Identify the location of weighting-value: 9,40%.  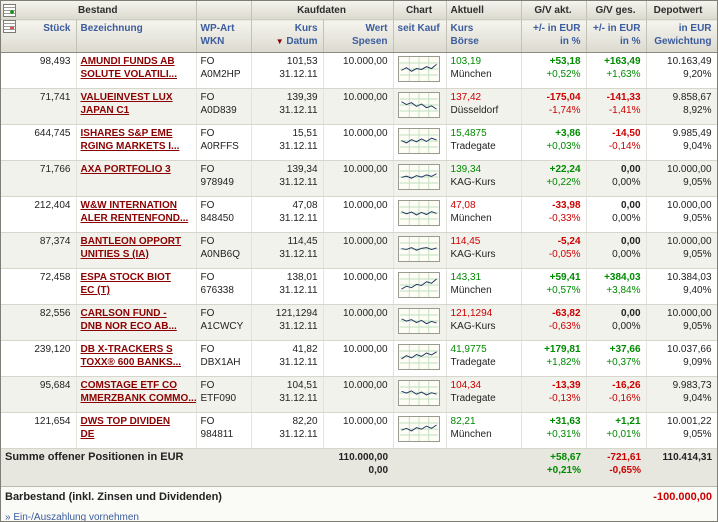
(697, 290).